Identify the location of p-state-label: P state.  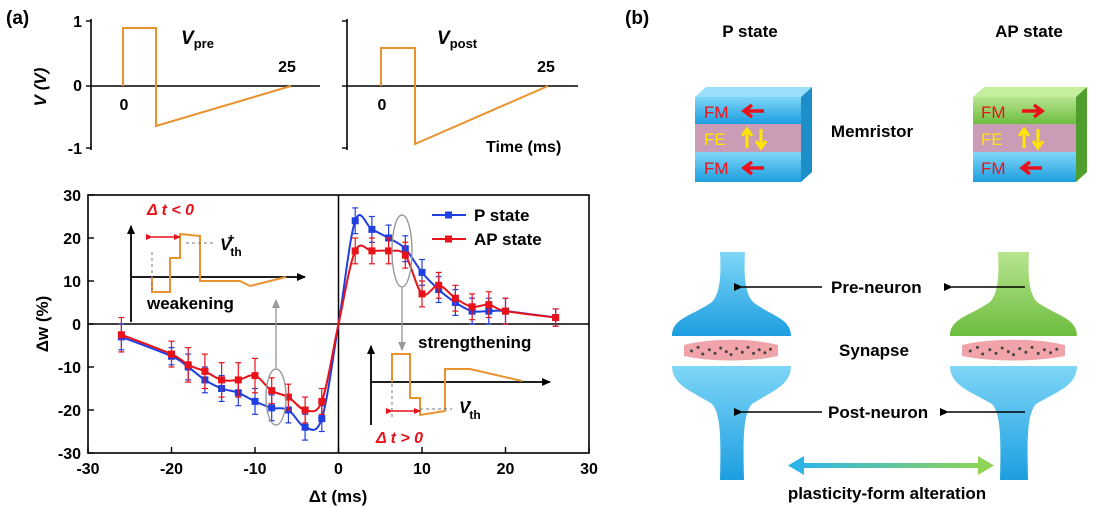
(749, 31).